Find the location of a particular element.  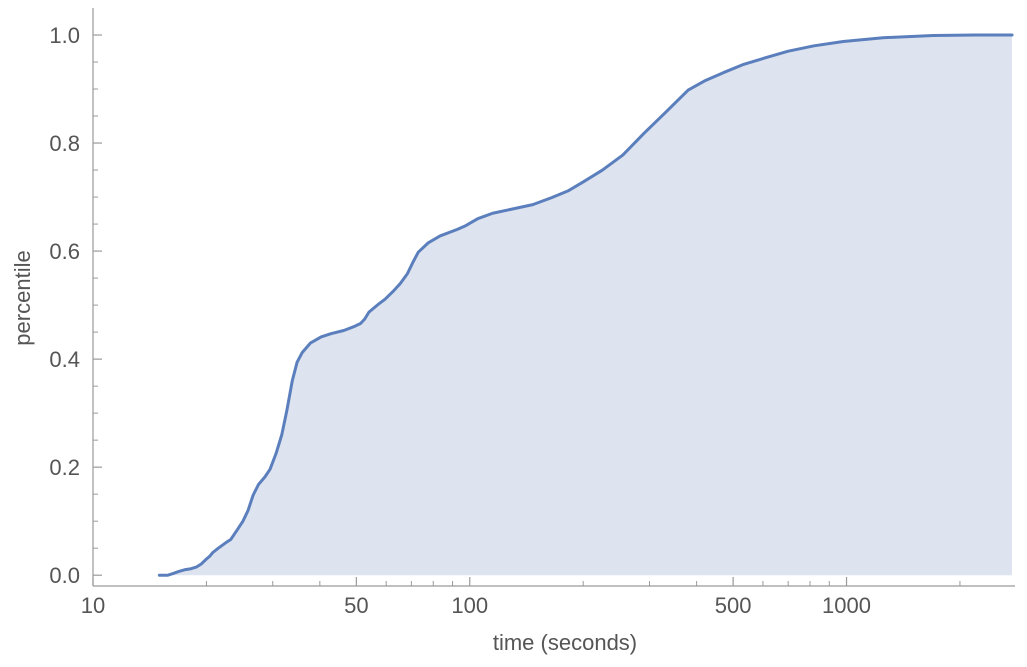

y-tick-label: 0.8 is located at coordinates (64, 143).